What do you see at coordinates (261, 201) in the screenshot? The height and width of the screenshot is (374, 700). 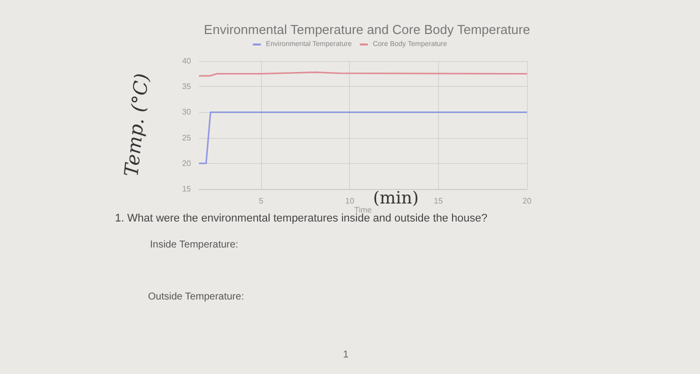 I see `x-tick-label: 5` at bounding box center [261, 201].